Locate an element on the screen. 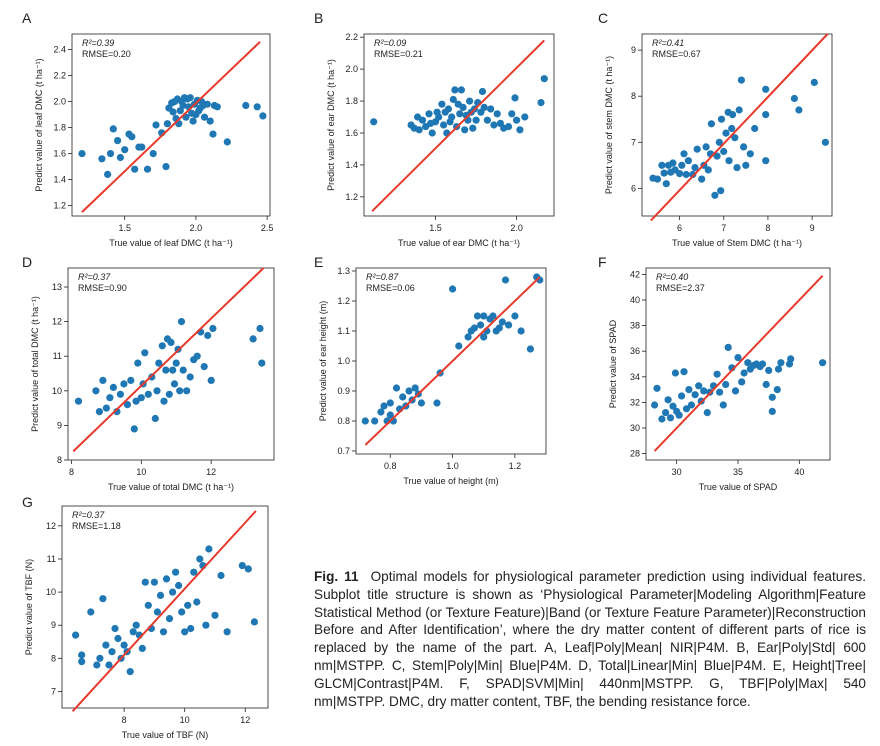 This screenshot has width=880, height=746. y-tick-label: 0.9 is located at coordinates (343, 391).